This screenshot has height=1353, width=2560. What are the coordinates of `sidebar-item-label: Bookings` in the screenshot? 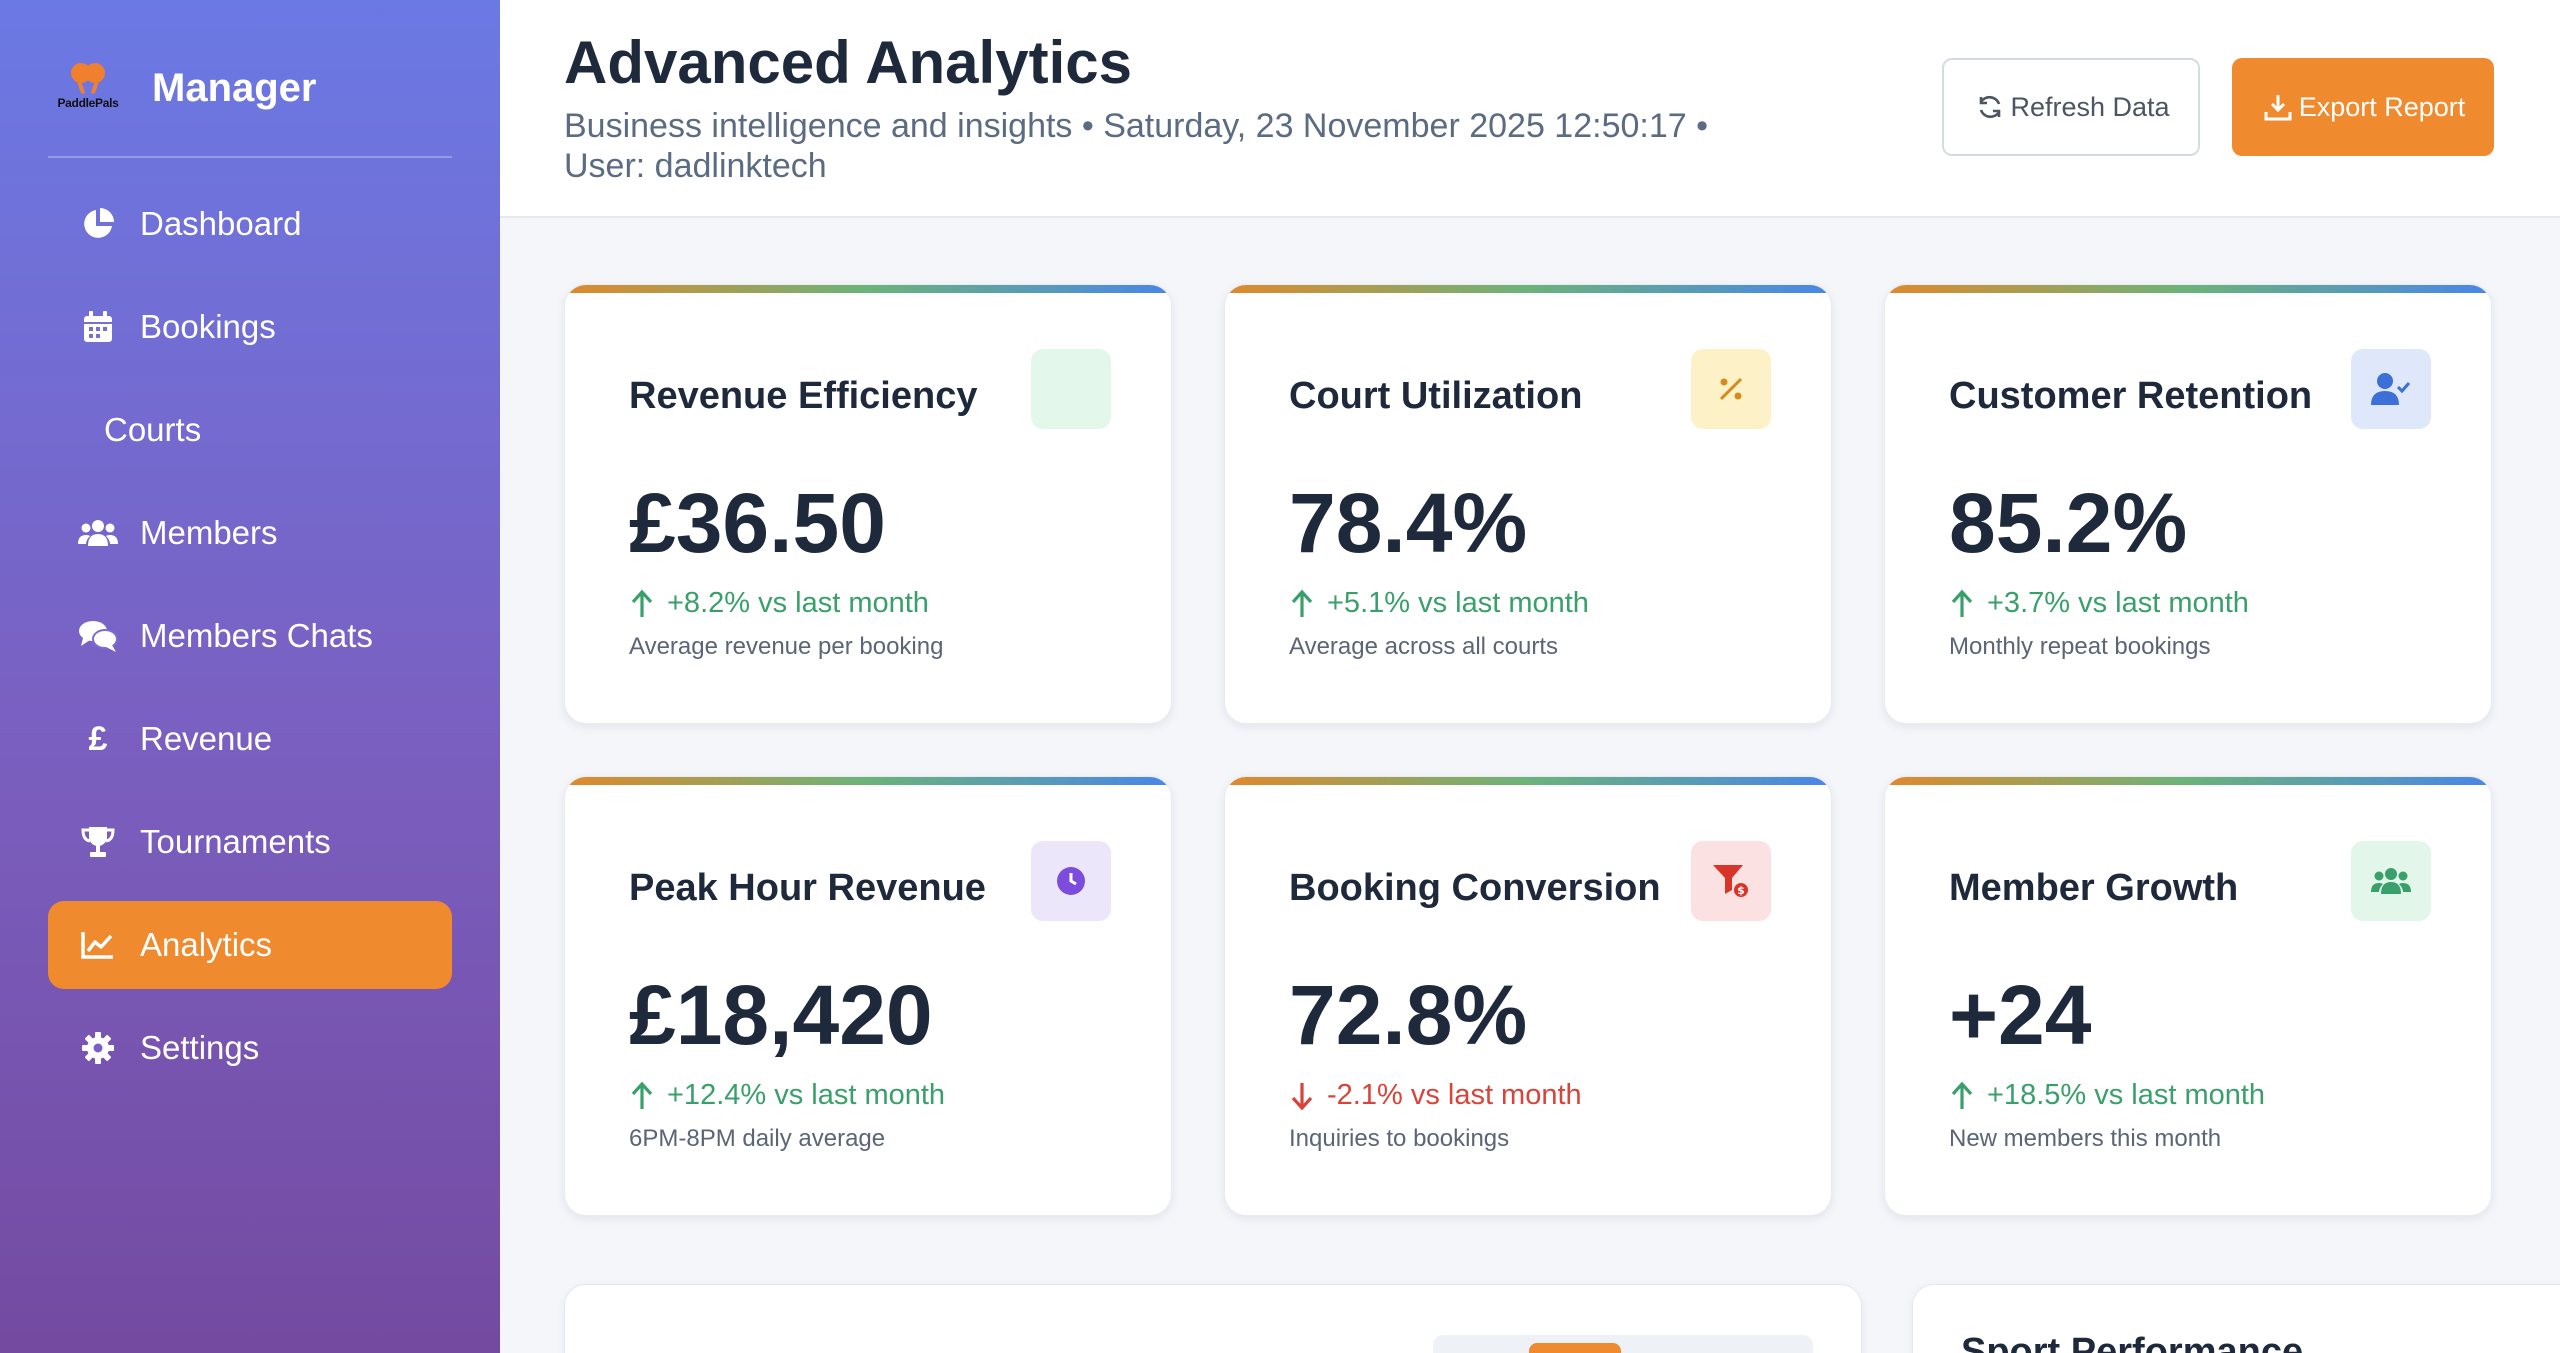 It's located at (208, 326).